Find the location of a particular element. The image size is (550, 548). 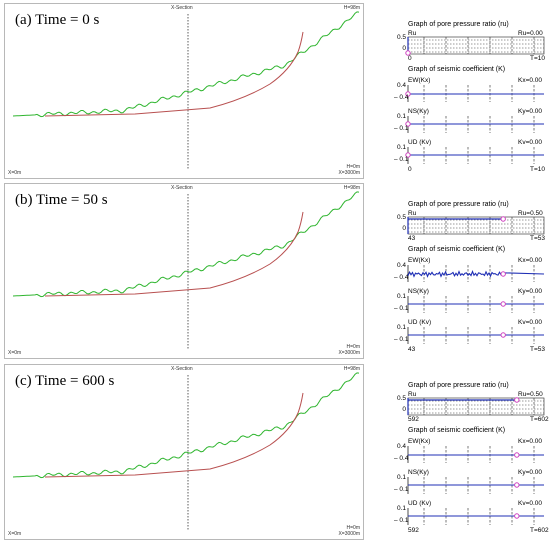

ns-tick-high-a: 0.1 is located at coordinates (401, 116).